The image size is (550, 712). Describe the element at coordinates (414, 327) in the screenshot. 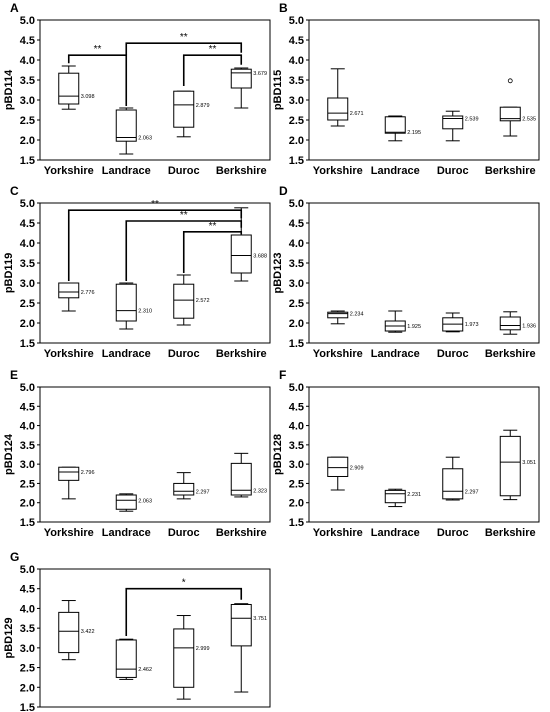

I see `median-value-label: 1.925` at that location.